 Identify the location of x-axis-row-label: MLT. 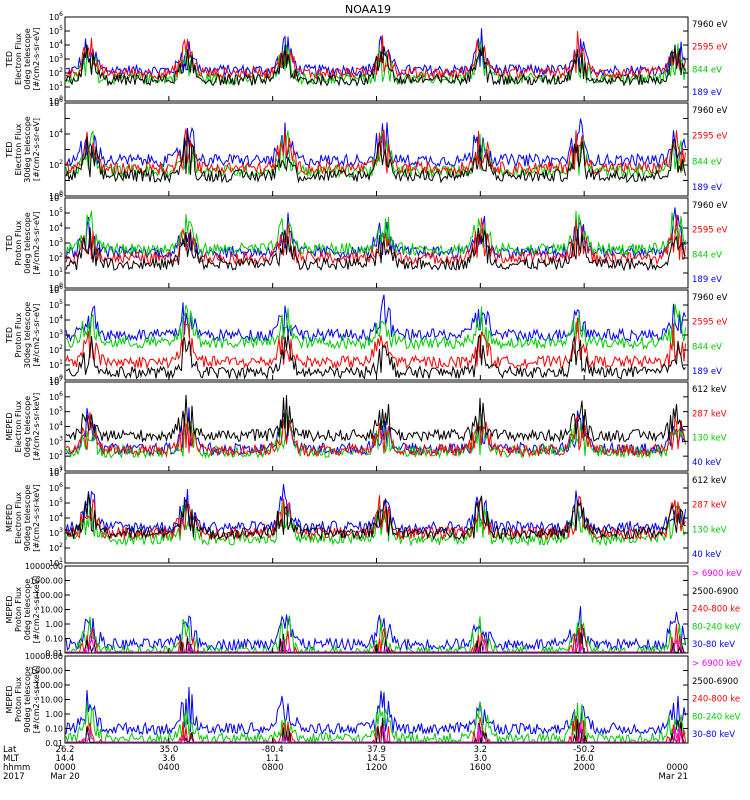
(11, 759).